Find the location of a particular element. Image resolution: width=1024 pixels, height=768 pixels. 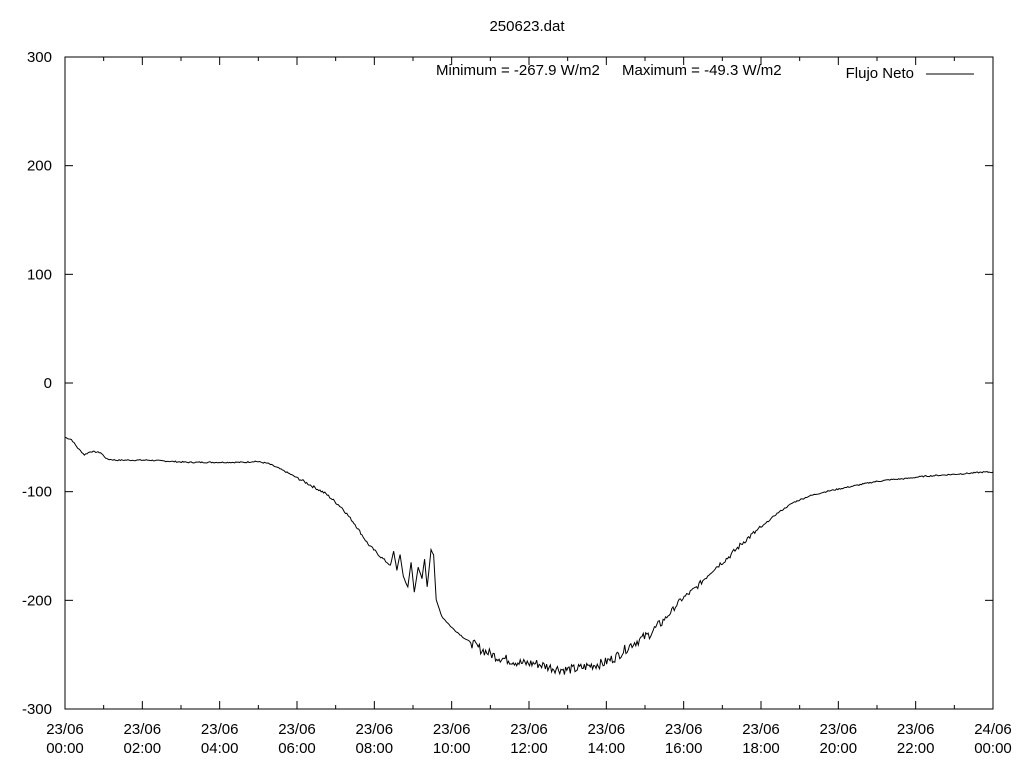

y-tick-label: -200 is located at coordinates (37, 600).